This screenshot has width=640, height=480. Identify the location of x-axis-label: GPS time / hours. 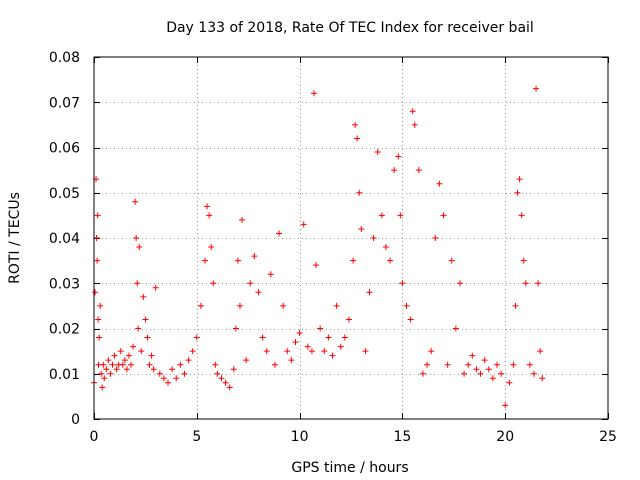
(349, 468).